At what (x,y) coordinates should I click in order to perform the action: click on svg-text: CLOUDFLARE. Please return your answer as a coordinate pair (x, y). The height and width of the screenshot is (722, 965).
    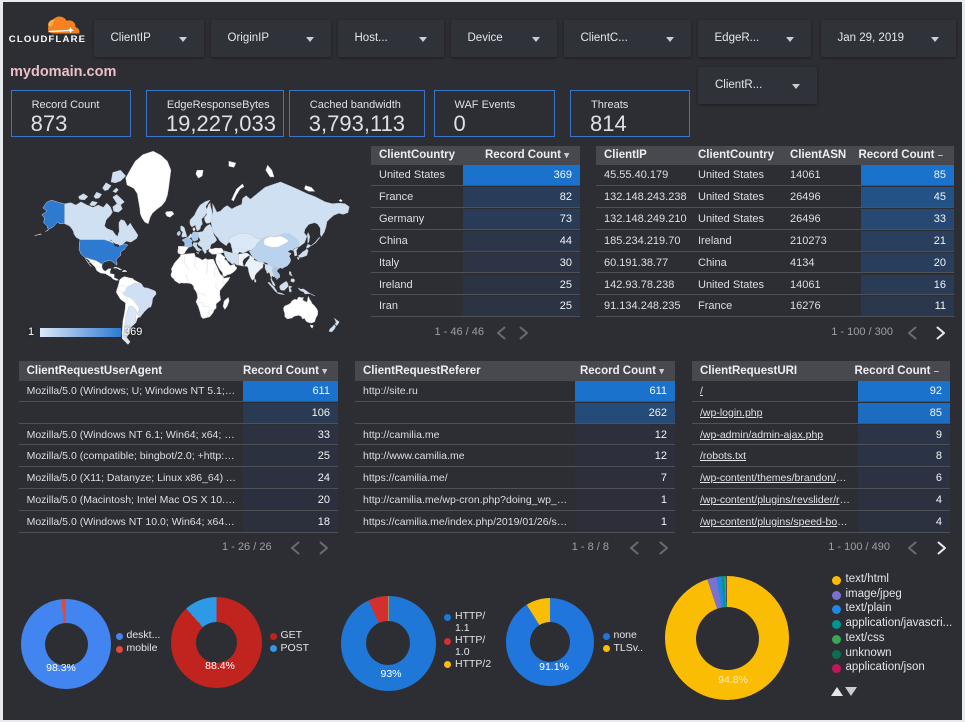
    Looking at the image, I should click on (47, 39).